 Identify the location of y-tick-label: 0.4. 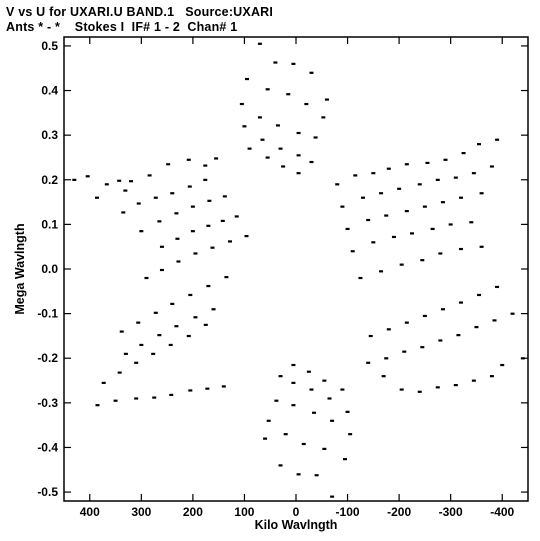
(49, 91).